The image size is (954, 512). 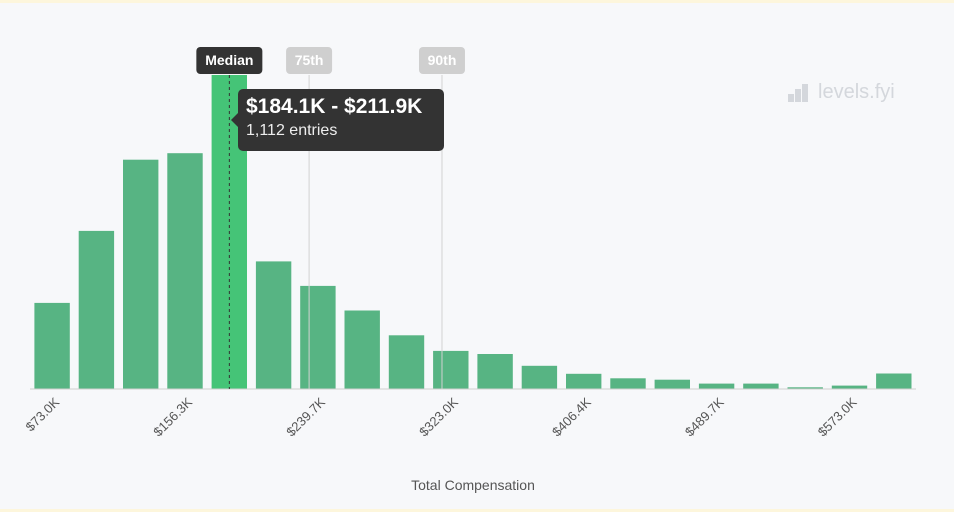 What do you see at coordinates (837, 416) in the screenshot?
I see `x-tick-label: $573.0K` at bounding box center [837, 416].